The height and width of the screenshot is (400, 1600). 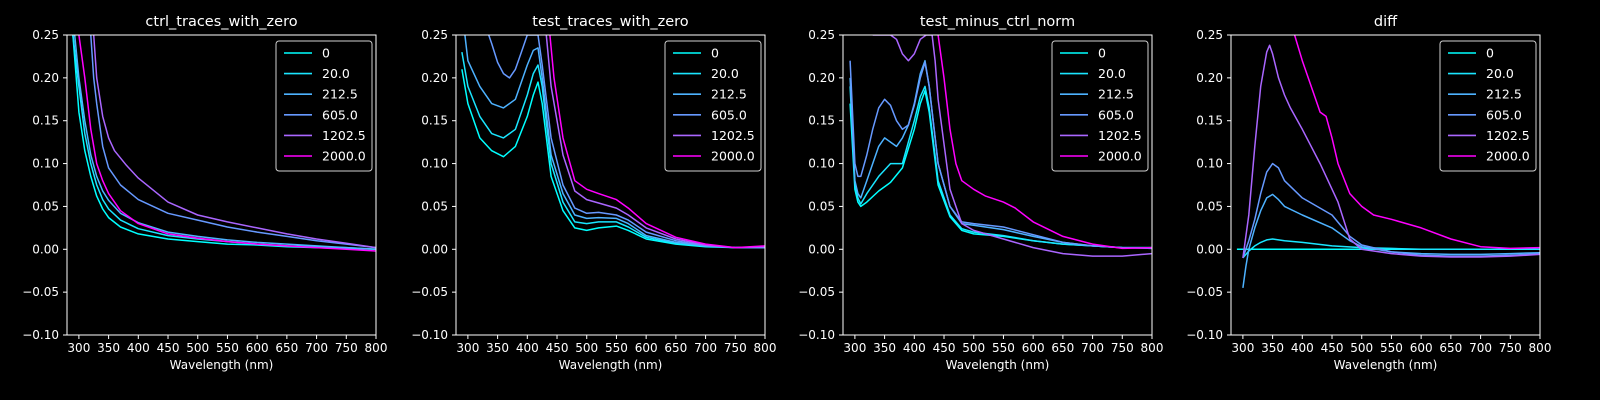 I want to click on chart-title: diff, so click(x=1386, y=22).